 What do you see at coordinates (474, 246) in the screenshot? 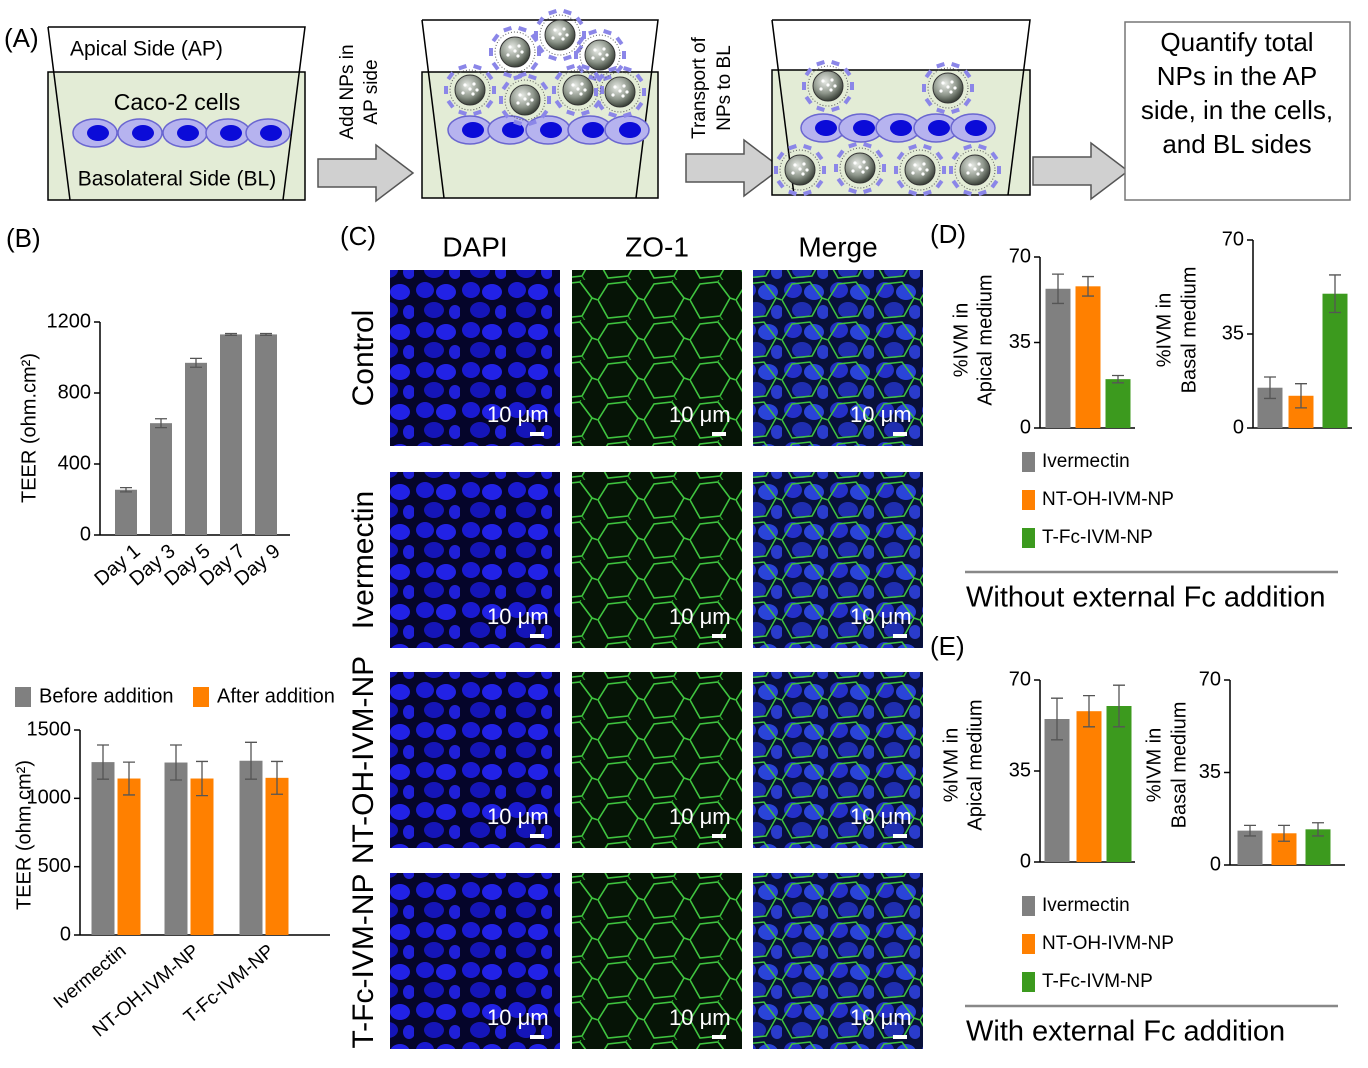
I see `column-header: DAPI` at bounding box center [474, 246].